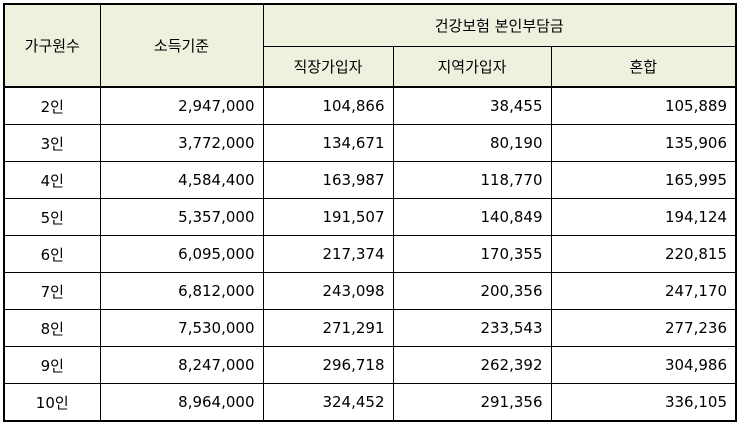 Image resolution: width=740 pixels, height=442 pixels. Describe the element at coordinates (52, 254) in the screenshot. I see `cell-household: 6인` at that location.